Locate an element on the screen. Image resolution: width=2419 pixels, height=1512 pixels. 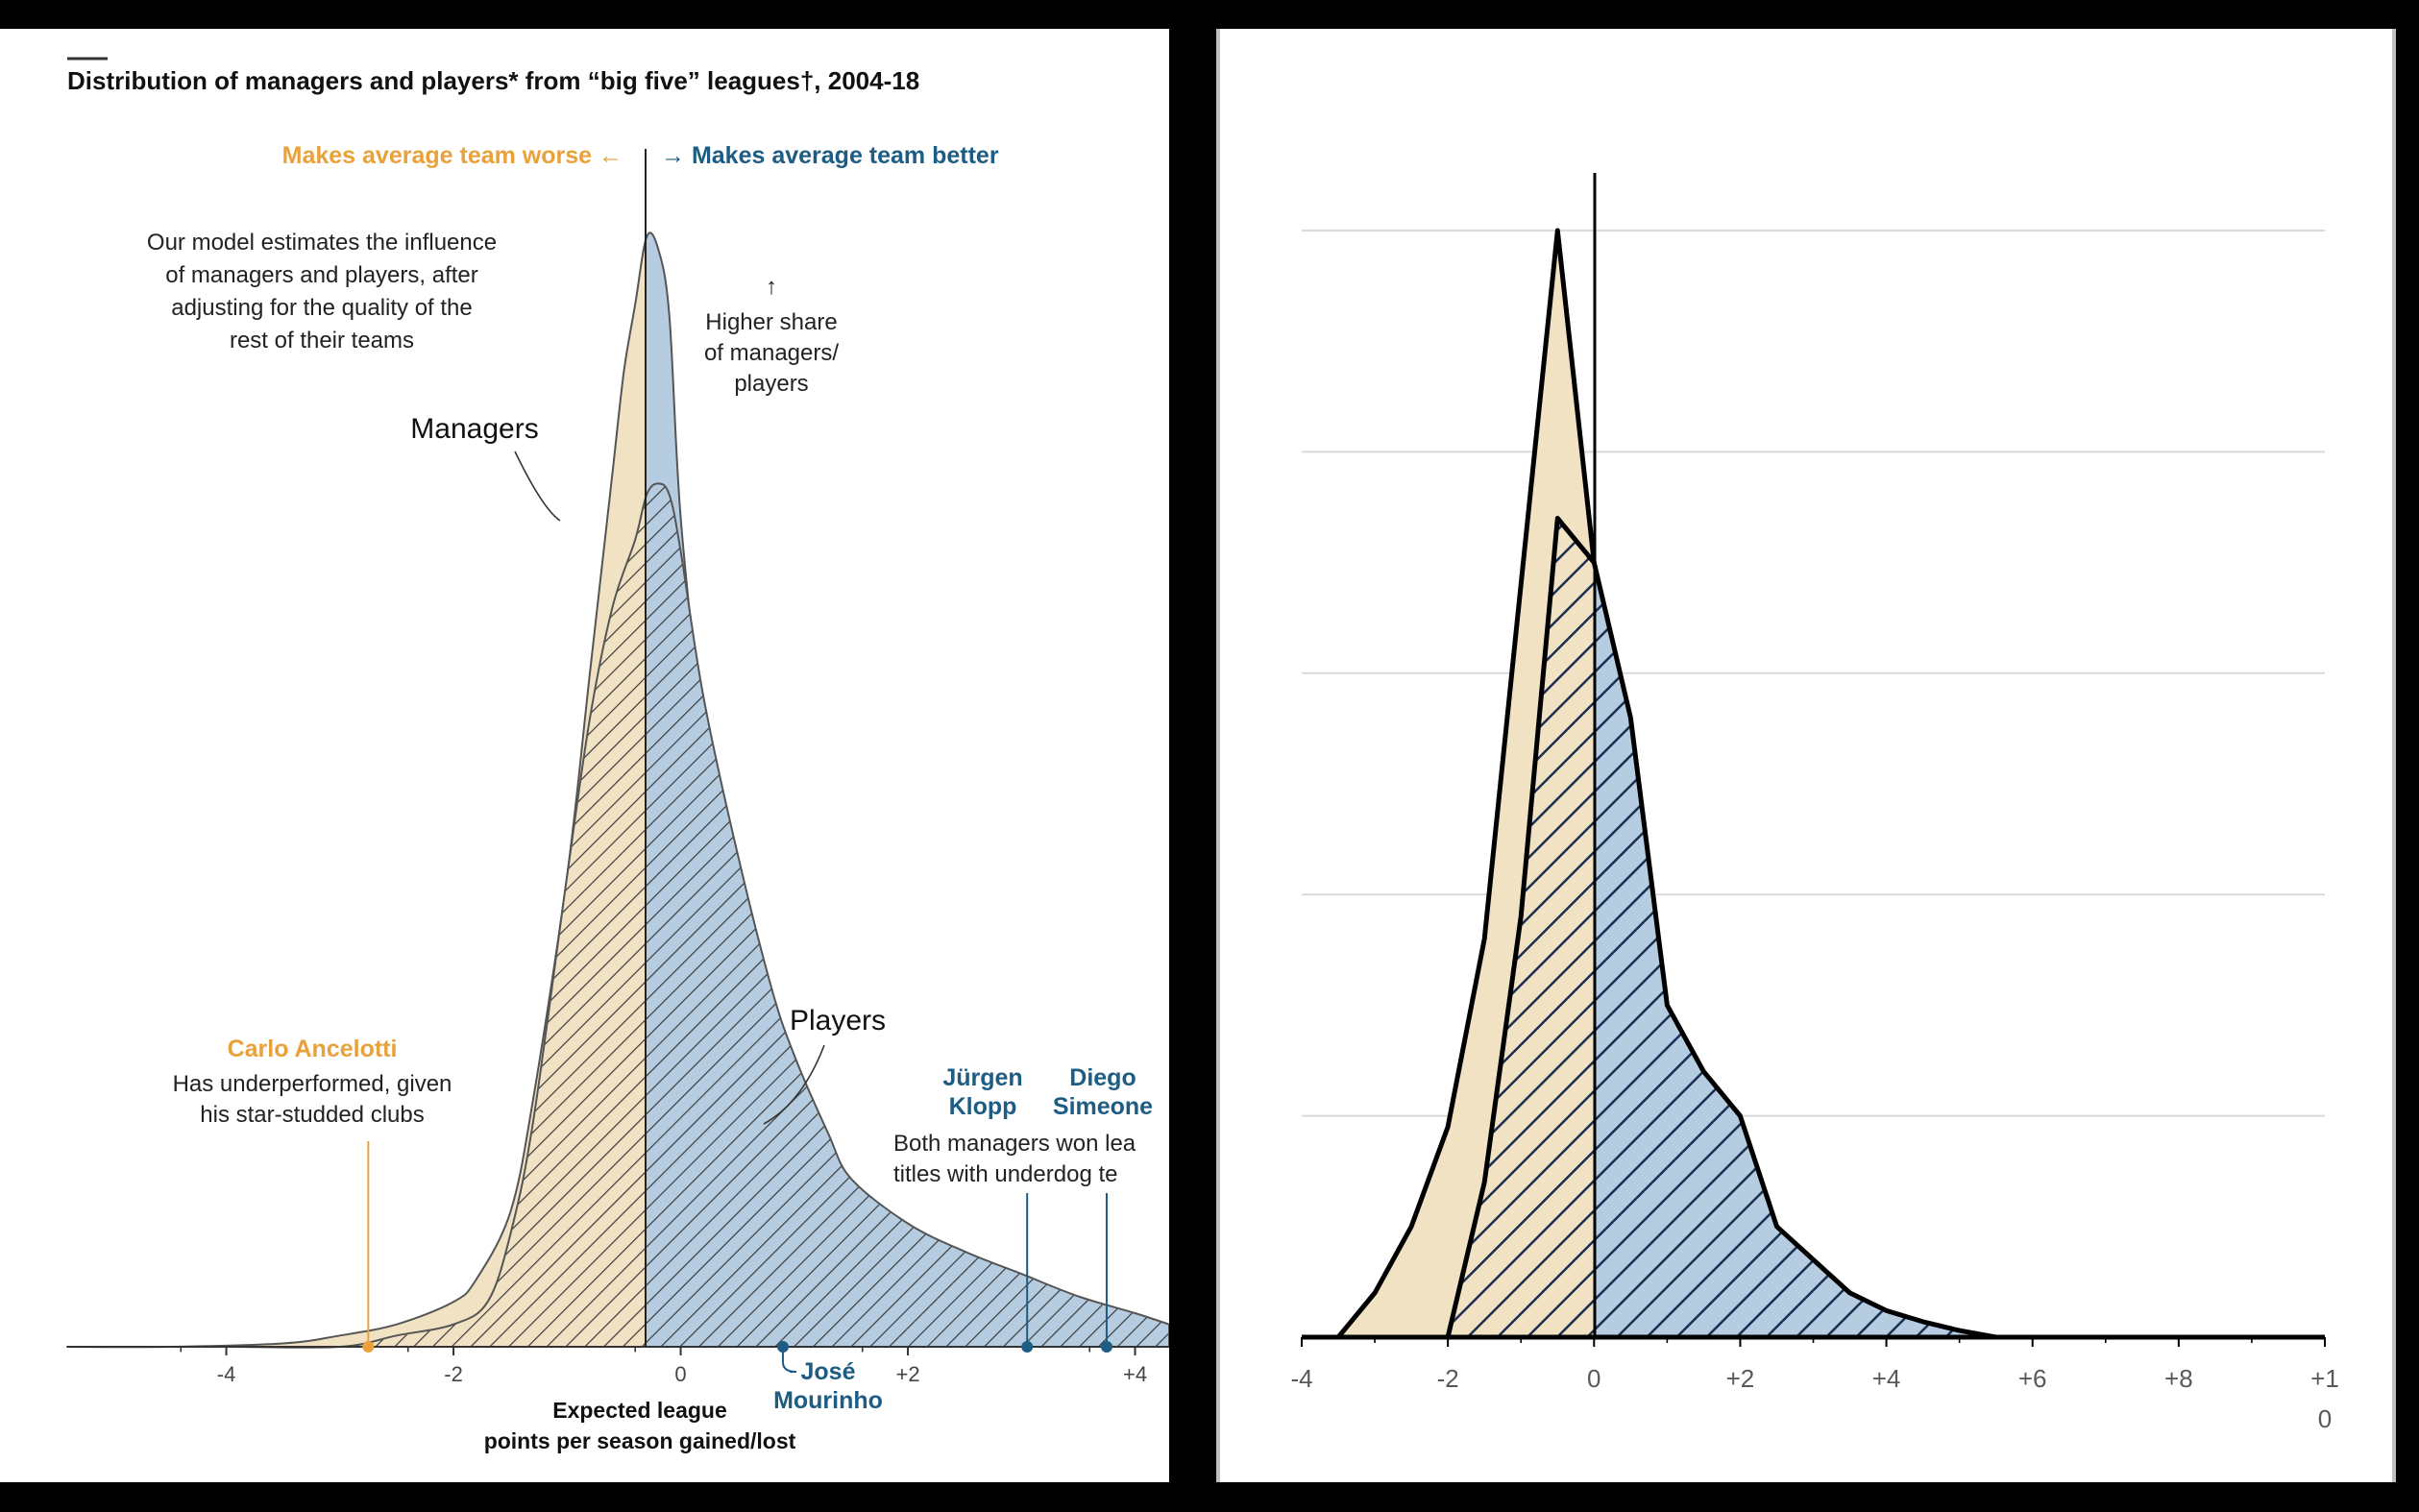
ancelotti-name: Carlo Ancelotti is located at coordinates (313, 1049).